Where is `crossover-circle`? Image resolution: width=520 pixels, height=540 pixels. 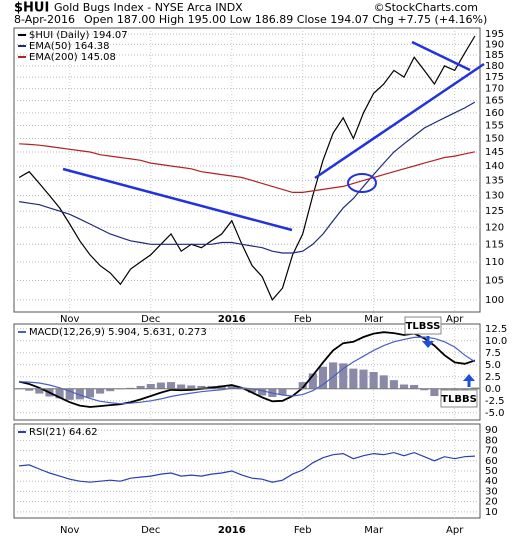
crossover-circle is located at coordinates (362, 183).